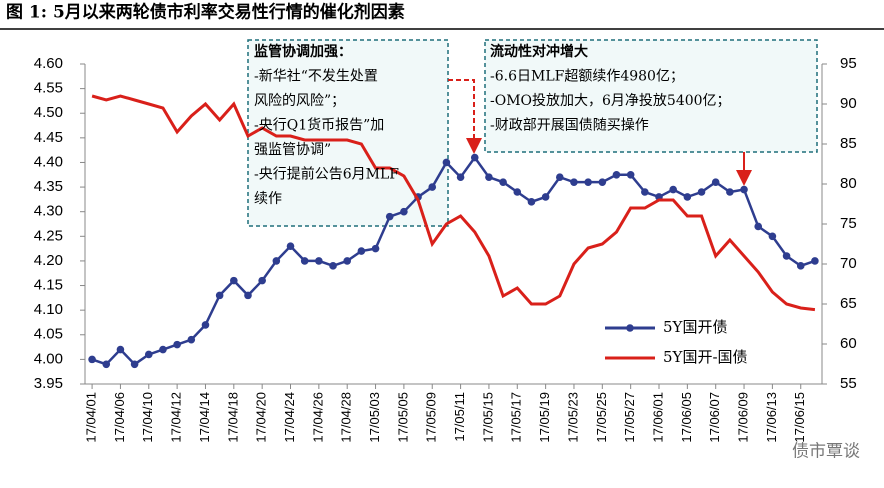 This screenshot has width=884, height=488. Describe the element at coordinates (848, 103) in the screenshot. I see `y2-tick-label: 90` at that location.